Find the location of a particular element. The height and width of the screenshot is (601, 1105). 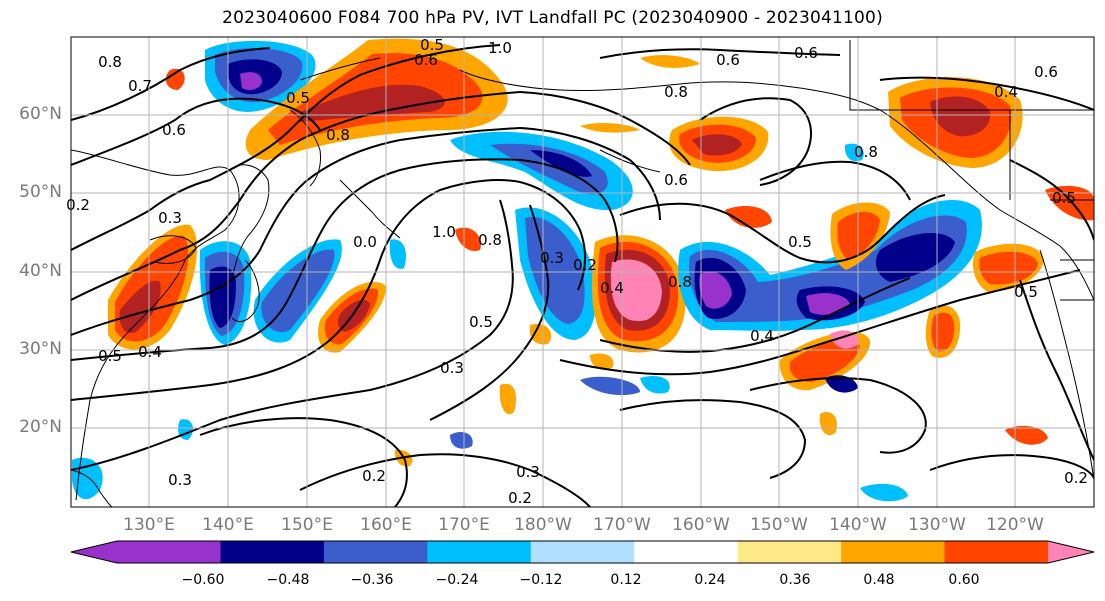

colorbar-tick-m024: −0.24 is located at coordinates (457, 580).